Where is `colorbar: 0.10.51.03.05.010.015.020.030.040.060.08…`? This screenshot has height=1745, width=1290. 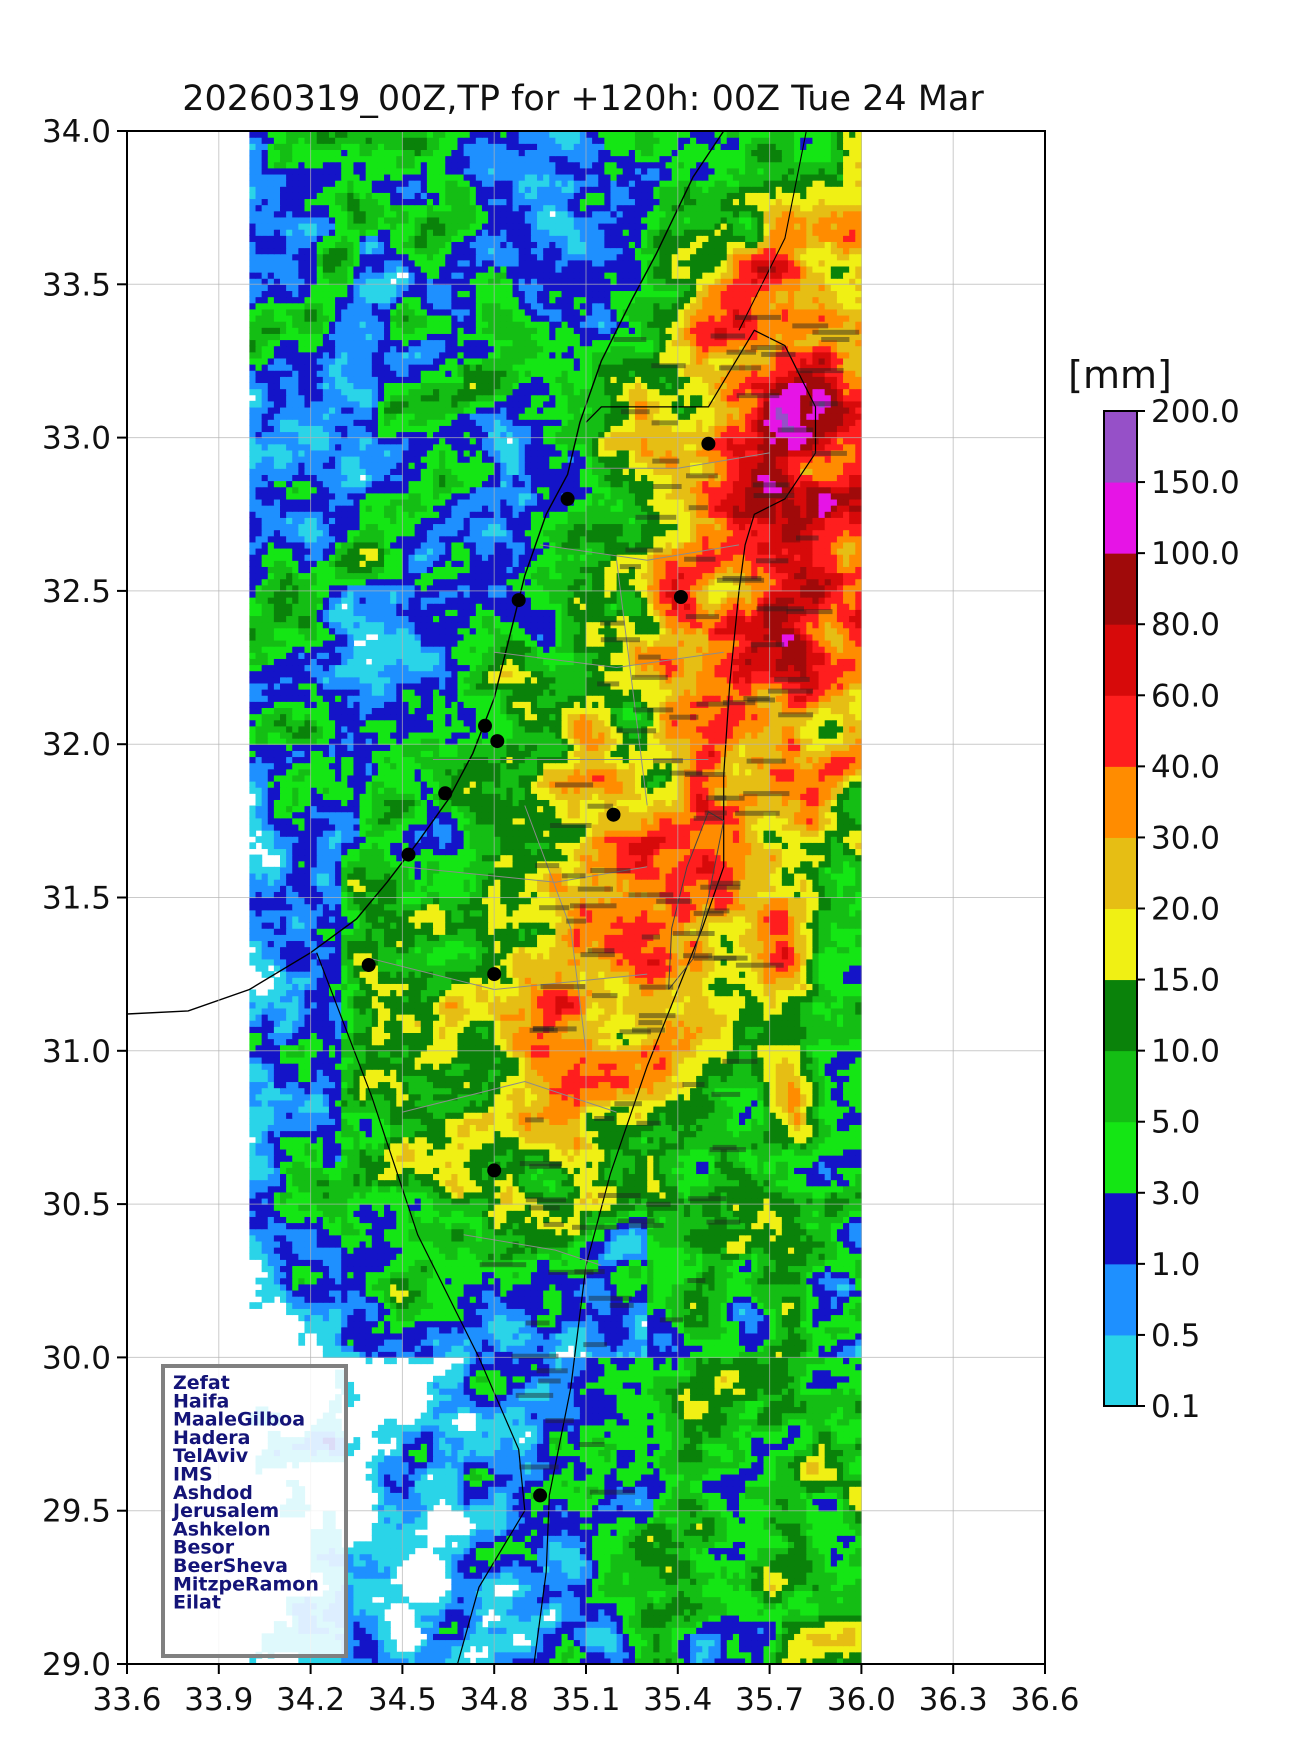
colorbar: 0.10.51.03.05.010.015.020.030.040.060.08… is located at coordinates (1154, 889).